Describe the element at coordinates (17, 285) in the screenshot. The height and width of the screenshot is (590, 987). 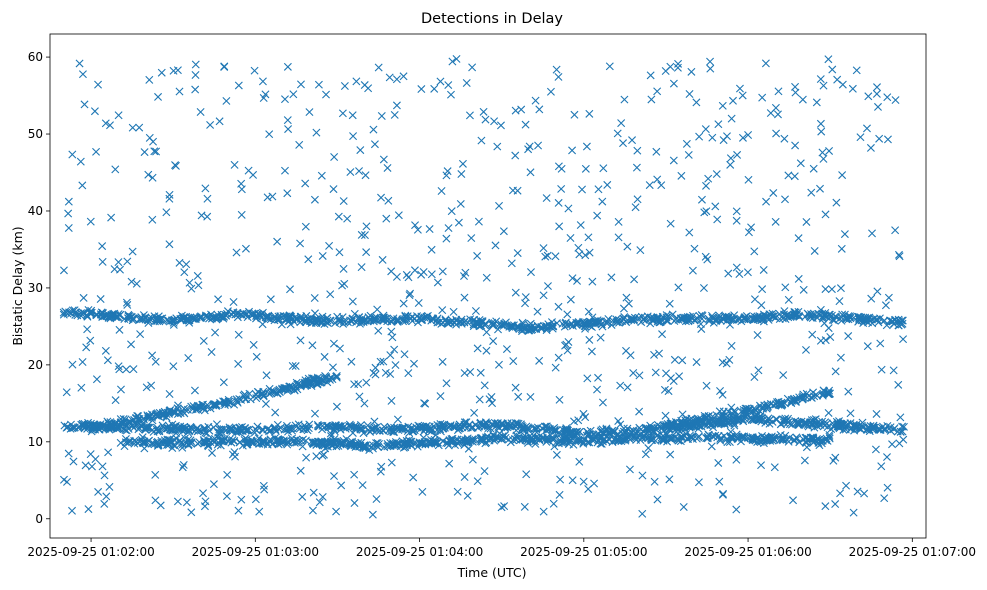
I see `y-axis-title: Bistatic Delay (km)` at that location.